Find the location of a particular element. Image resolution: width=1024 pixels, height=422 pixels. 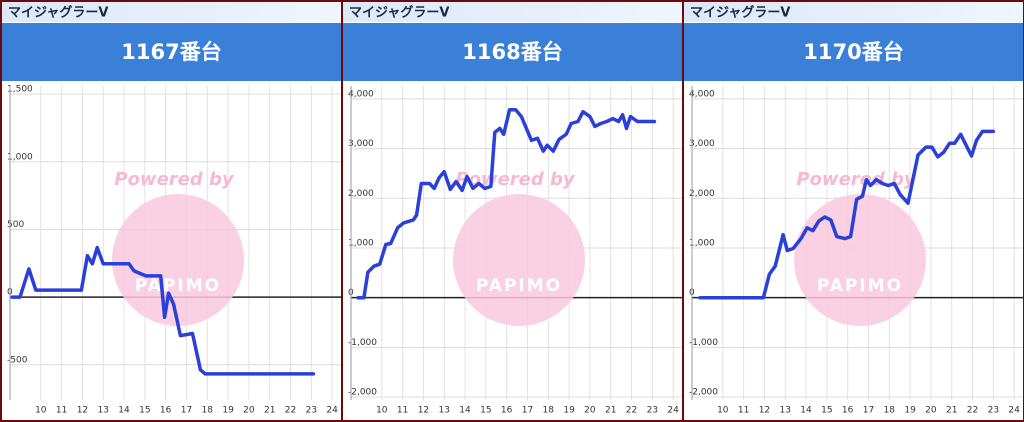

chart-title: 1167番台 is located at coordinates (171, 52).